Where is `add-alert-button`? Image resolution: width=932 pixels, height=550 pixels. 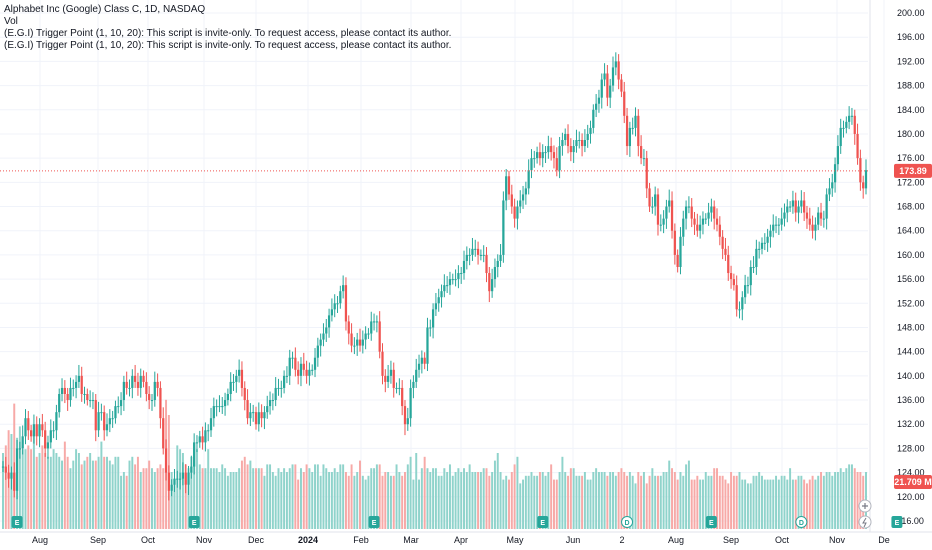 add-alert-button is located at coordinates (865, 506).